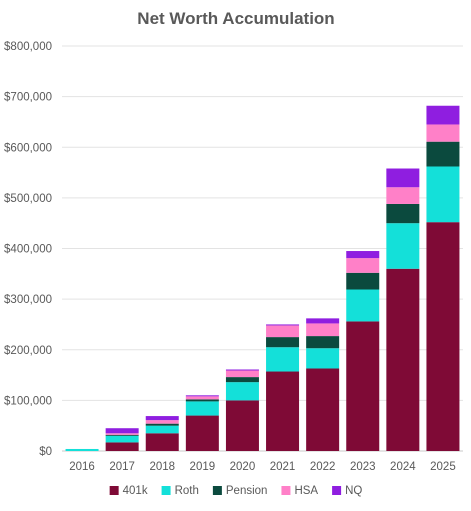  What do you see at coordinates (122, 439) in the screenshot?
I see `bar-segment-roth-2017` at bounding box center [122, 439].